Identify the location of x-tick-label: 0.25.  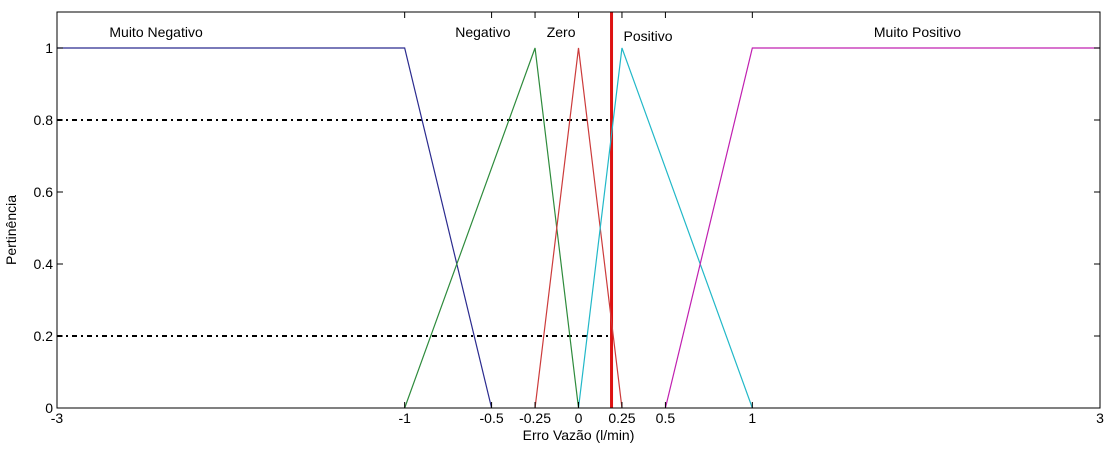
(621, 418).